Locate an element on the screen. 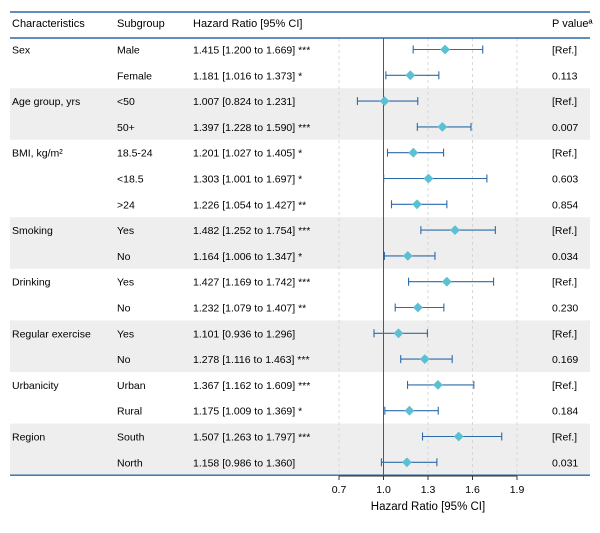 This screenshot has height=533, width=600. subgroup-label: <18.5 is located at coordinates (130, 180).